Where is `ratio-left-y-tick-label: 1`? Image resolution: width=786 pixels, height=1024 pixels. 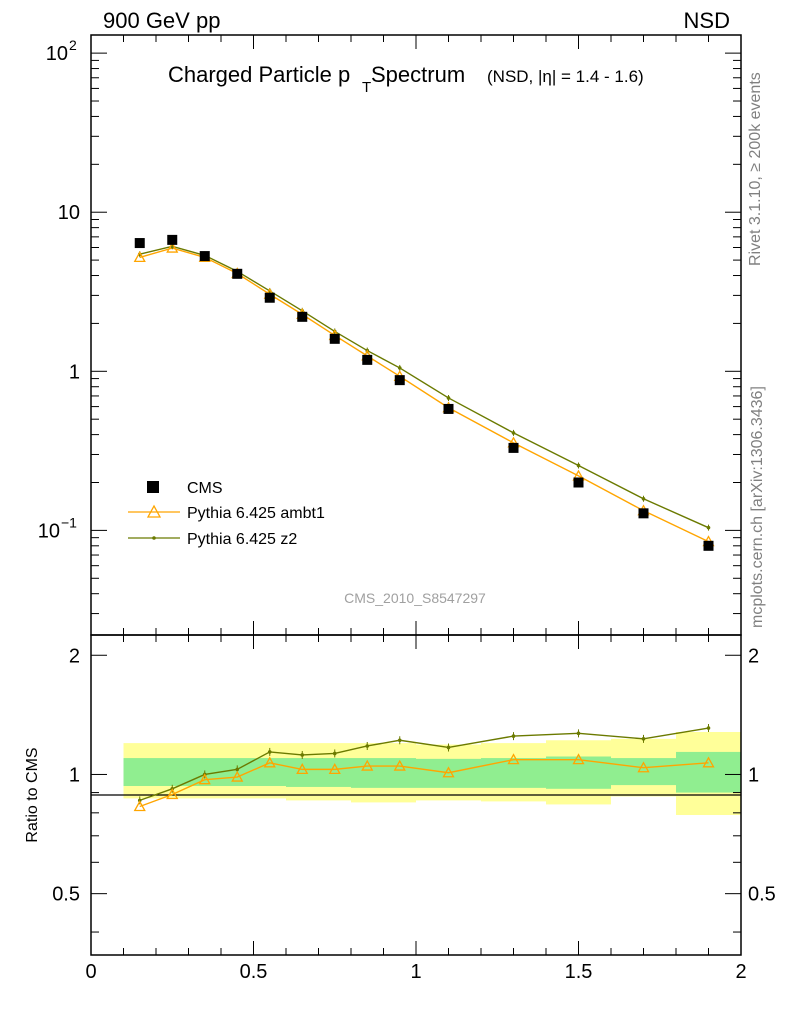 ratio-left-y-tick-label: 1 is located at coordinates (74, 775).